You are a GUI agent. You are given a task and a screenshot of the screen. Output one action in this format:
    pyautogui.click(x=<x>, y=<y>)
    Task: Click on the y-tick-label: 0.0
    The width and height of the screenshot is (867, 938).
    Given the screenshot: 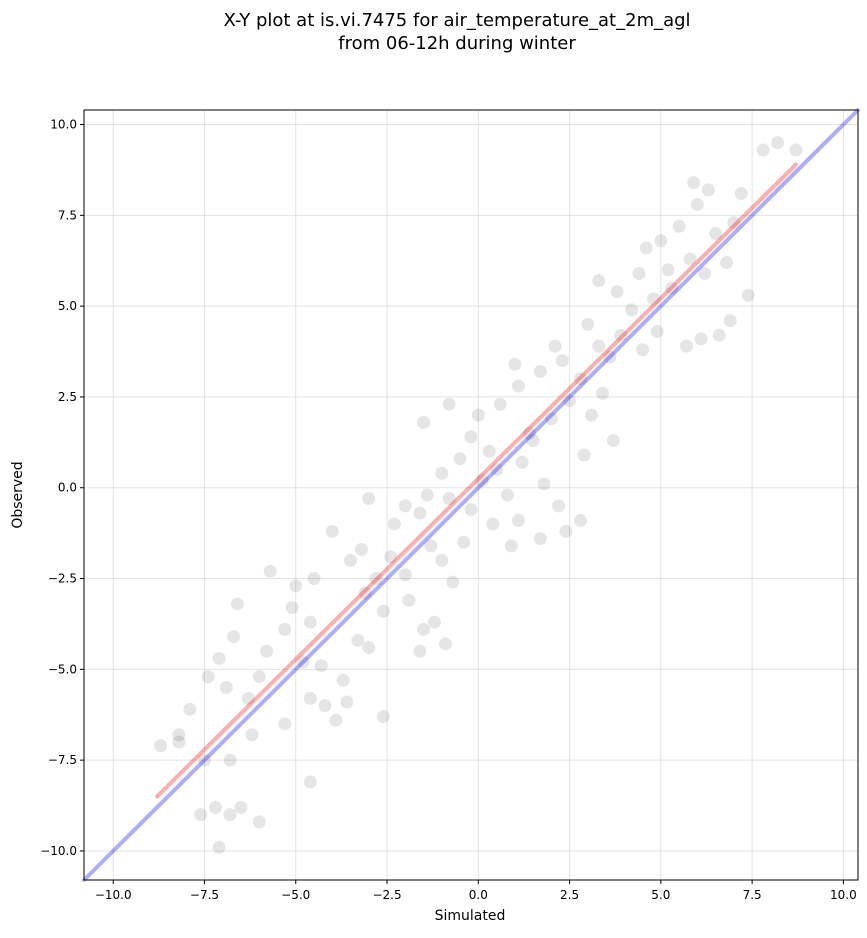 What is the action you would take?
    pyautogui.click(x=67, y=488)
    